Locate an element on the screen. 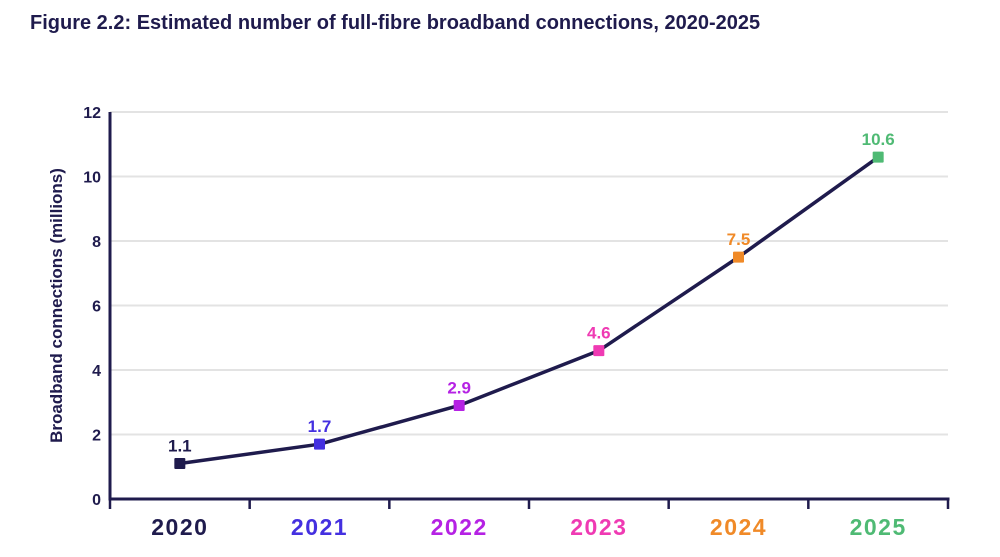 The height and width of the screenshot is (557, 1000). data-point-label-2023: 4.6 is located at coordinates (599, 333).